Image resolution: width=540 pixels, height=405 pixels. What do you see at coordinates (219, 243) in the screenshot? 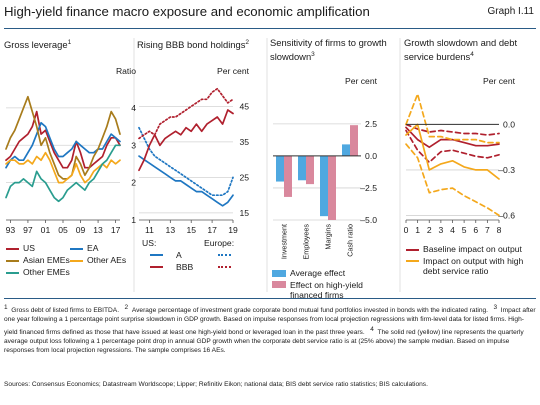
I see `legend-p2-europe-label: Europe:` at bounding box center [219, 243].